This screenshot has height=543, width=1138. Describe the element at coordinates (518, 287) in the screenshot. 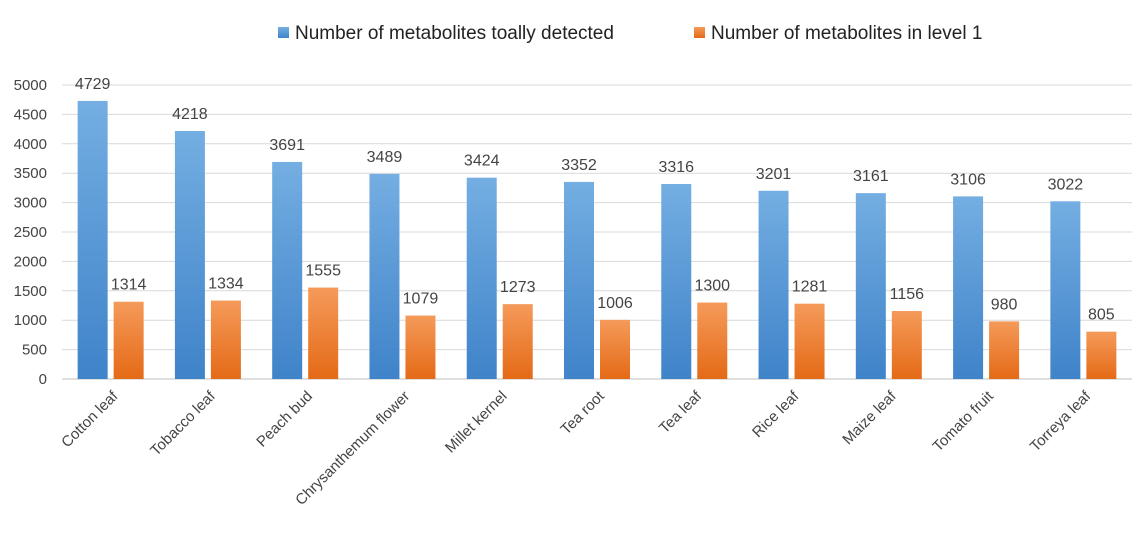

I see `data-label: 1273` at that location.